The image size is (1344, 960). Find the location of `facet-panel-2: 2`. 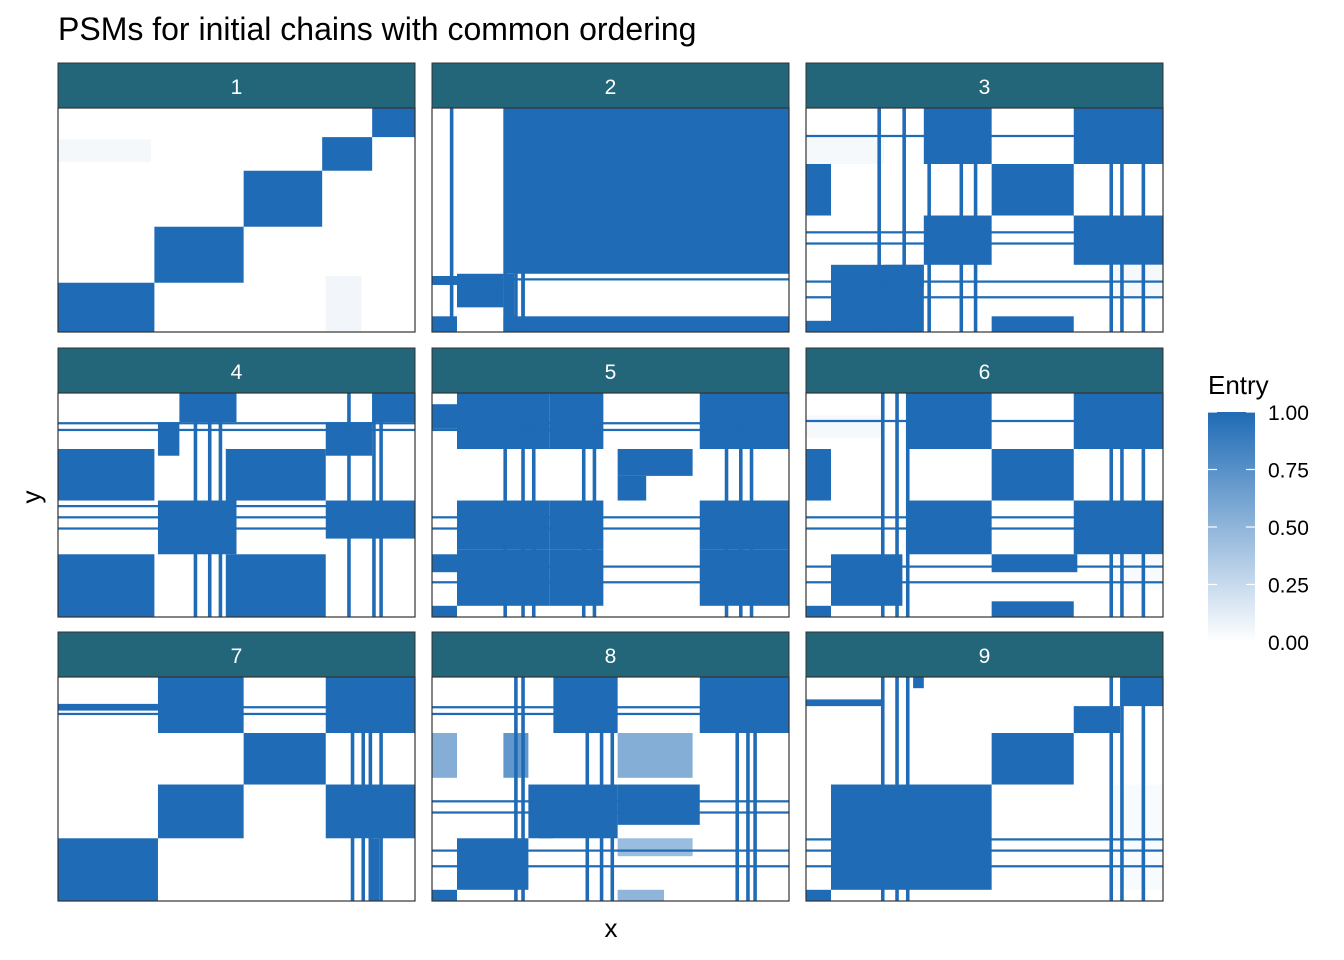

facet-panel-2: 2 is located at coordinates (610, 197).